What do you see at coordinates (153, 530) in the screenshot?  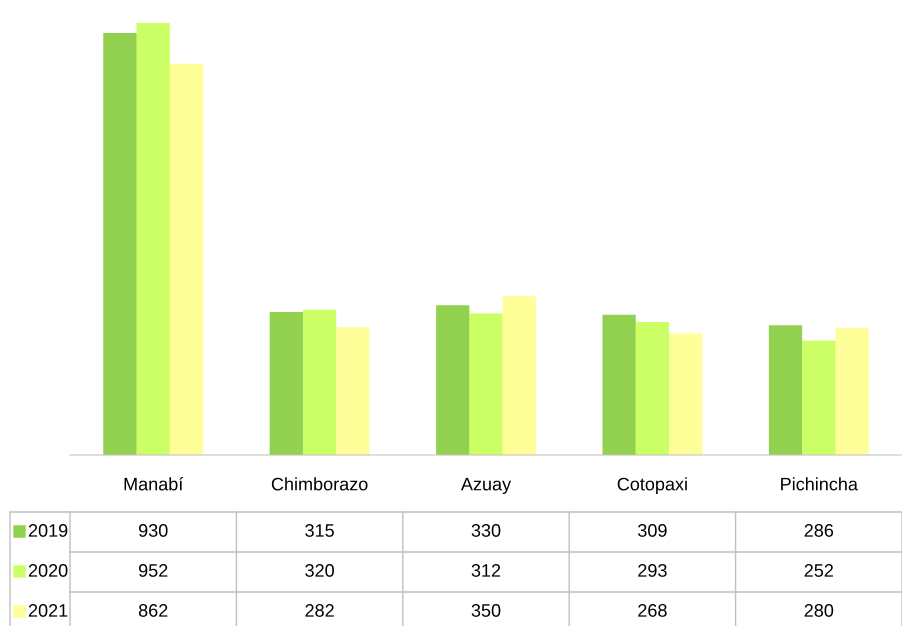 I see `data-label: 930` at bounding box center [153, 530].